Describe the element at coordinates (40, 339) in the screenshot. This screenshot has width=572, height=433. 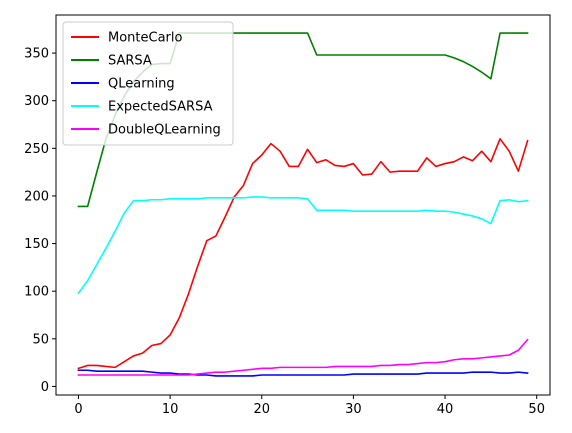
I see `y-tick-label: 50` at that location.